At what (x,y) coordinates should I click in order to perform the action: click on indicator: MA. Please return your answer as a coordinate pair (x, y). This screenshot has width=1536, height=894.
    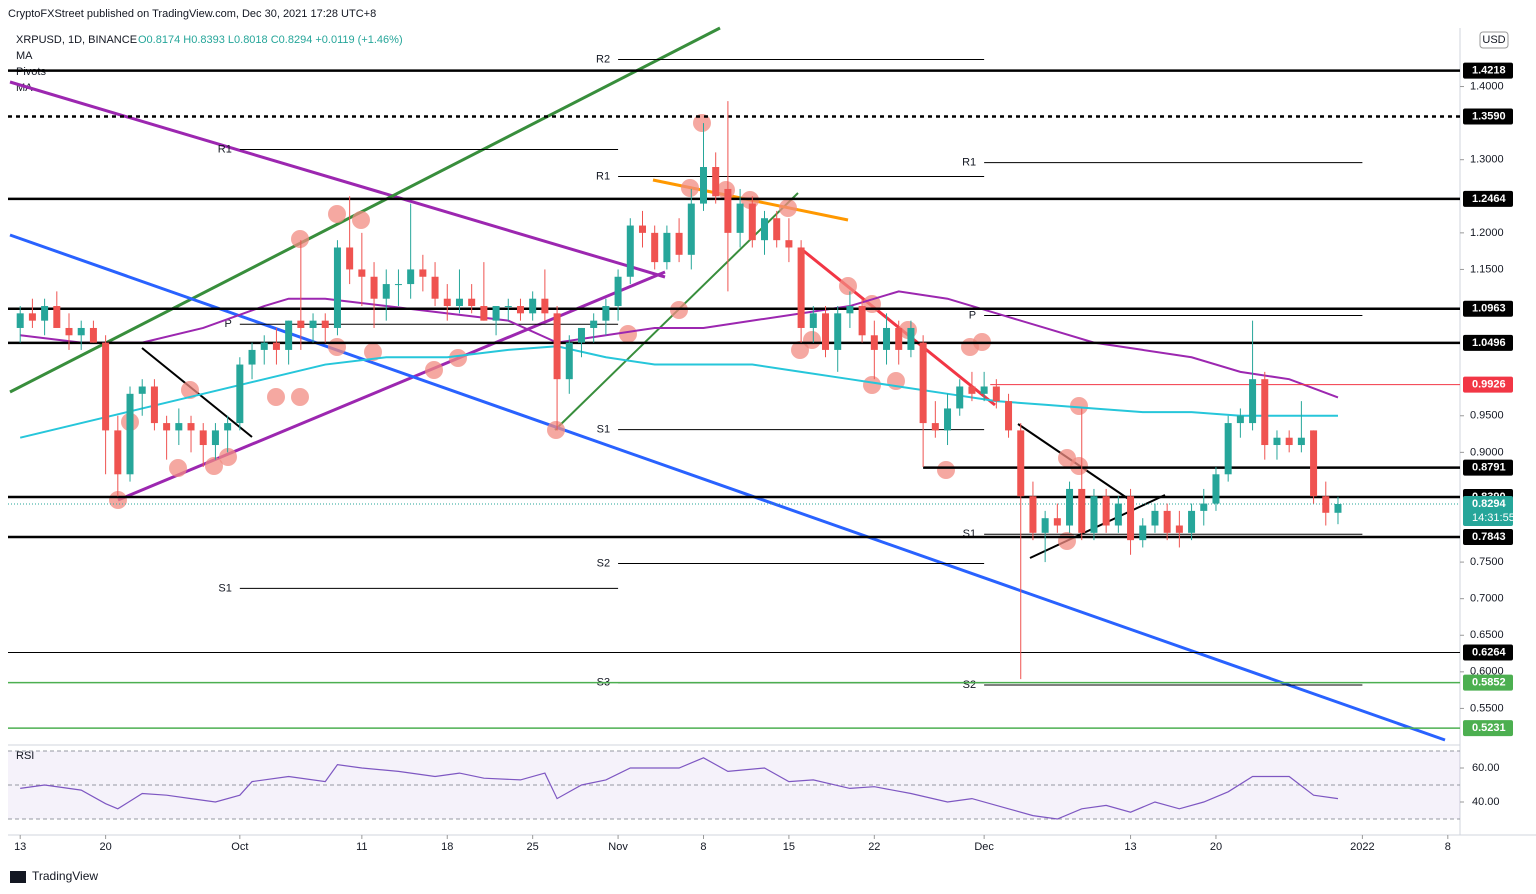
    Looking at the image, I should click on (24, 56).